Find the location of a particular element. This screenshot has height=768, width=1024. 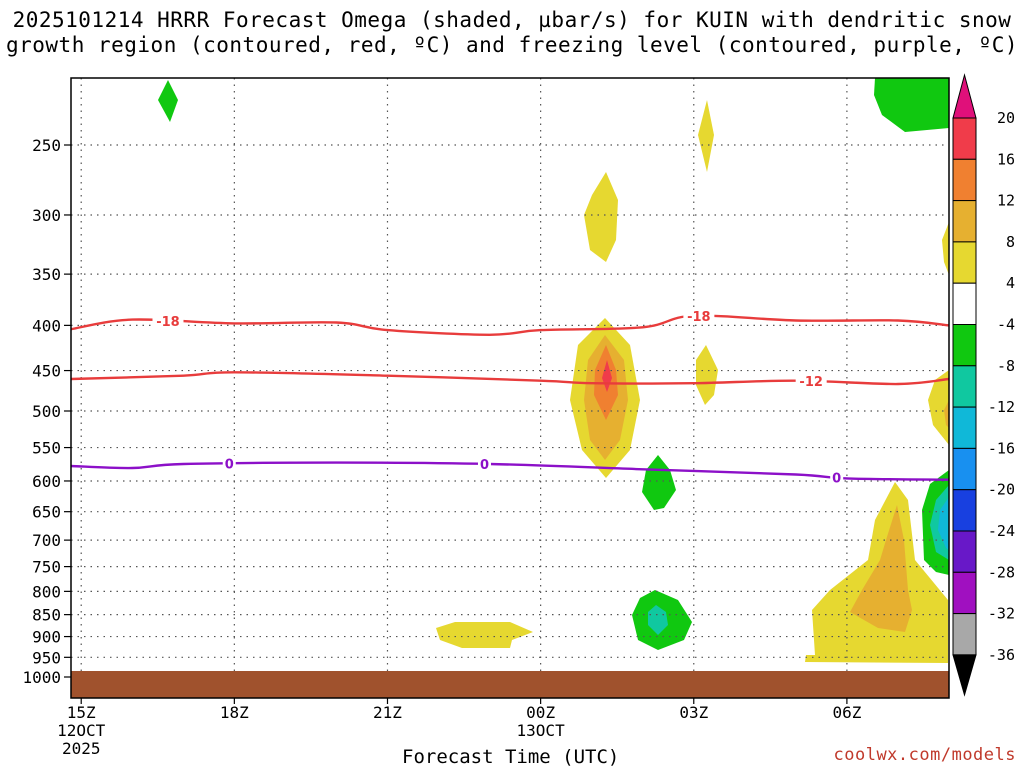

y-tick-label-600: 600 is located at coordinates (46, 481).